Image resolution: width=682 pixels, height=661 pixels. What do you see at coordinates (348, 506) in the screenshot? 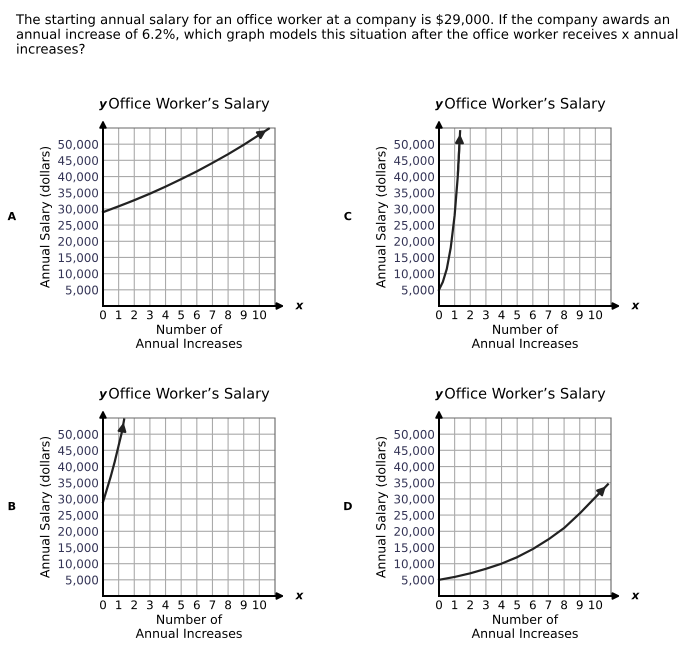
I see `text: D` at bounding box center [348, 506].